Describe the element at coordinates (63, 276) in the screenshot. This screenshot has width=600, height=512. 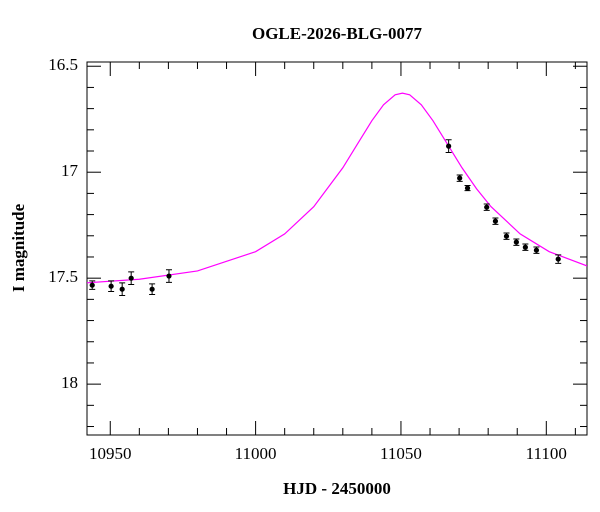
I see `y-tick-label: 17.5` at that location.